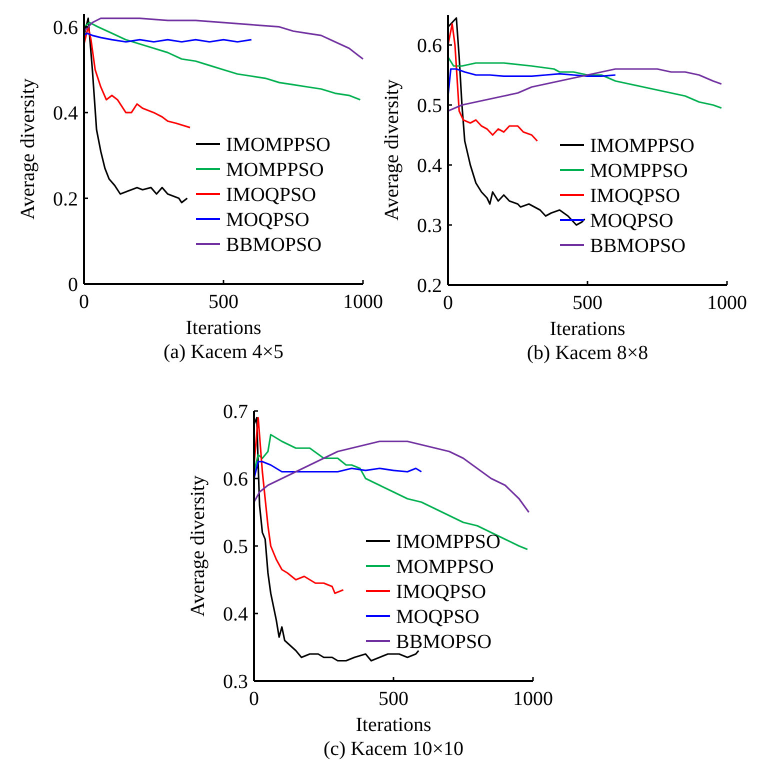 The height and width of the screenshot is (770, 761). I want to click on y-tick-label: 0.7, so click(235, 412).